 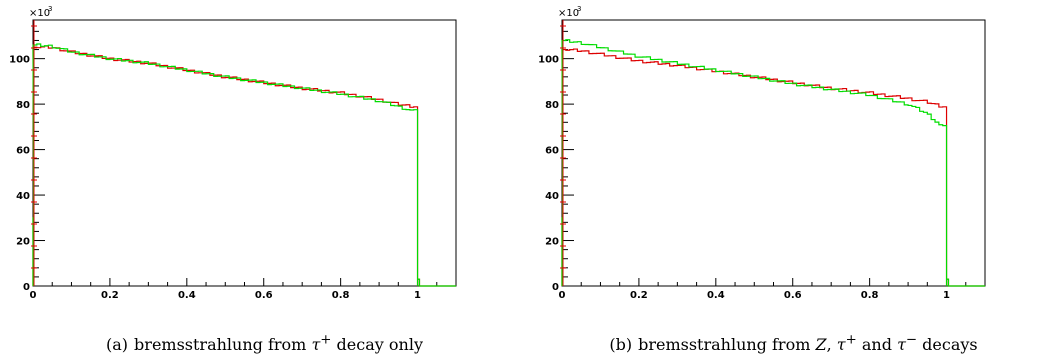 I want to click on caption-text-b: bremsstrahlung from Z, τ+ and τ− decays, so click(x=808, y=344).